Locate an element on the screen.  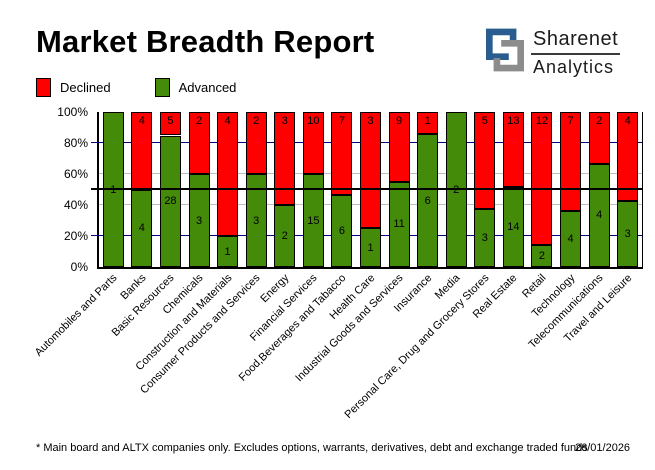
advanced-segment: 11 is located at coordinates (399, 224).